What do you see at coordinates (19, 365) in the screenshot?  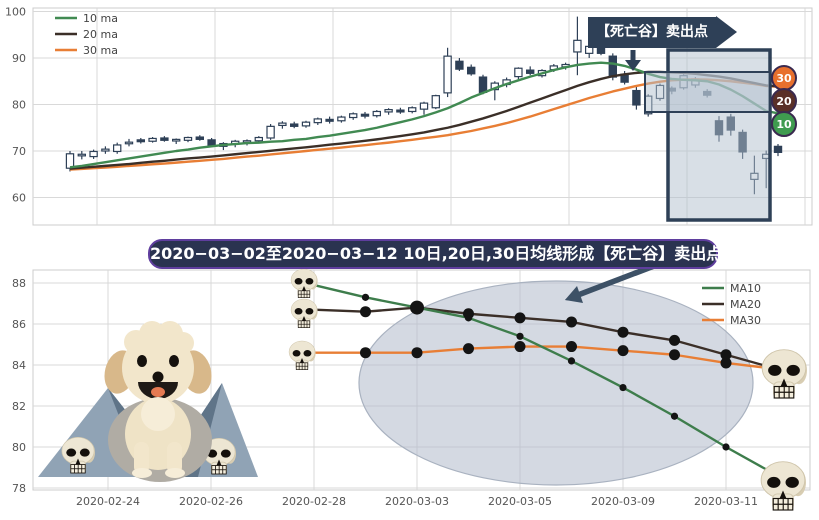 I see `y-tick-label: 84` at bounding box center [19, 365].